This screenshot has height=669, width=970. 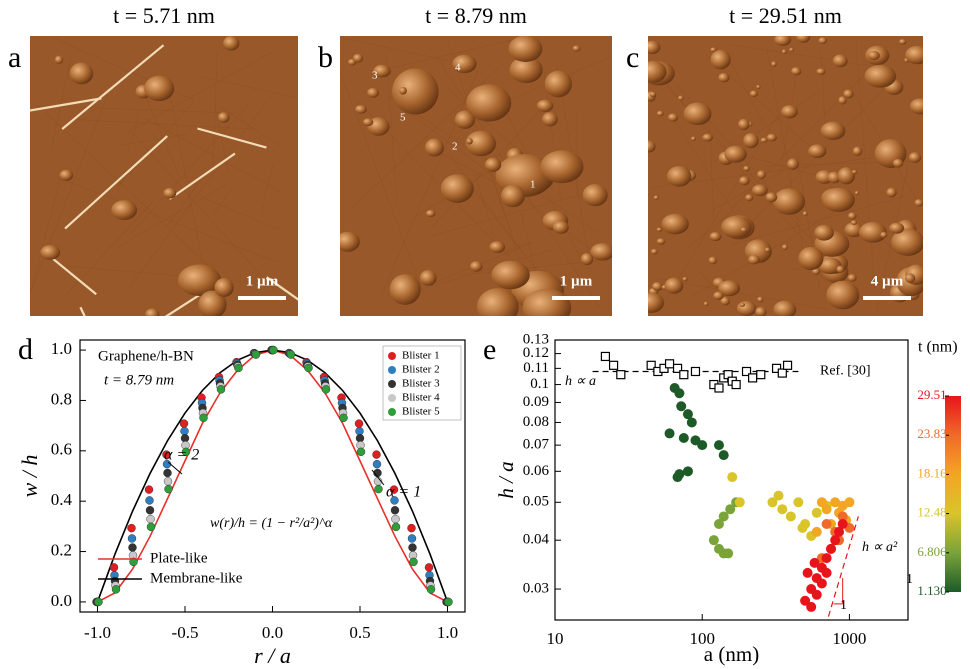 What do you see at coordinates (447, 632) in the screenshot?
I see `x-tick-label: 1.0` at bounding box center [447, 632].